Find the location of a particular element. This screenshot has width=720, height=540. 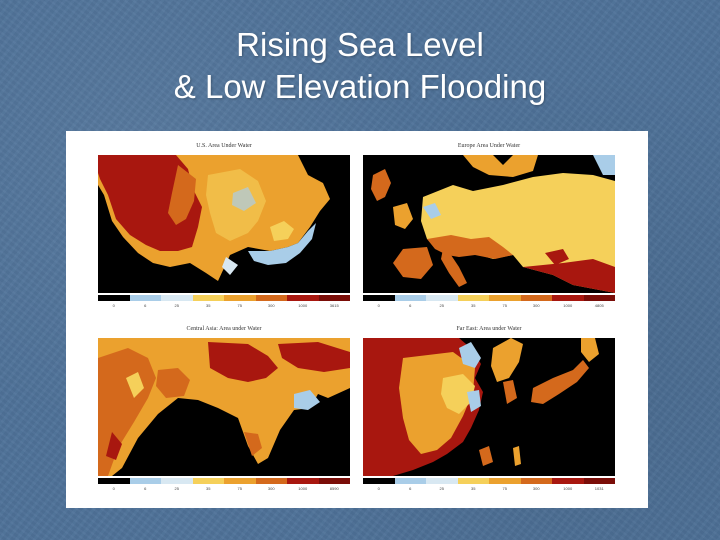

far-east-colorbar: 0 6 25 35 75 300 1000 1031 is located at coordinates (489, 487).